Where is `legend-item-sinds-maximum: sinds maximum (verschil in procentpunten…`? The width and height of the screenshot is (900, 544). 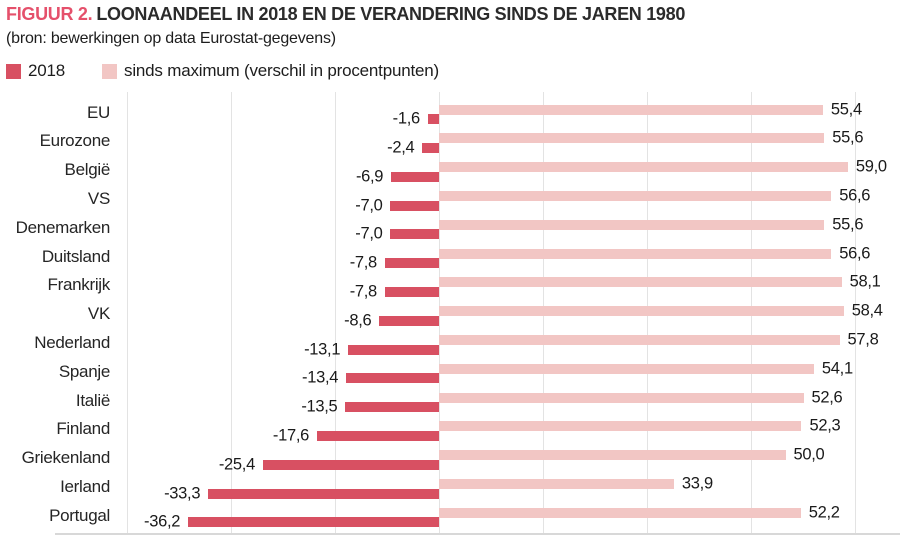 legend-item-sinds-maximum: sinds maximum (verschil in procentpunten… is located at coordinates (270, 71).